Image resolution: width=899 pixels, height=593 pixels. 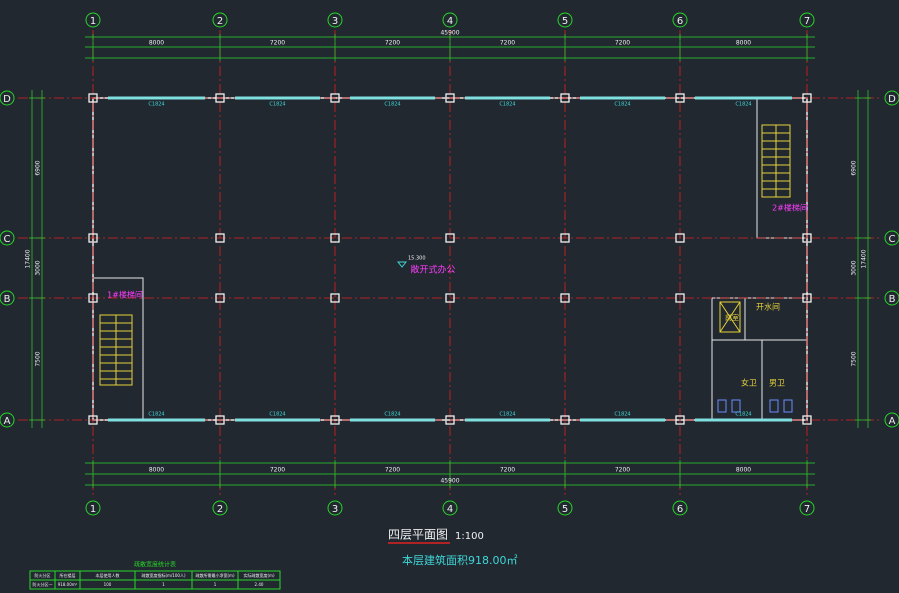 What do you see at coordinates (108, 584) in the screenshot?
I see `table-cell: 100` at bounding box center [108, 584].